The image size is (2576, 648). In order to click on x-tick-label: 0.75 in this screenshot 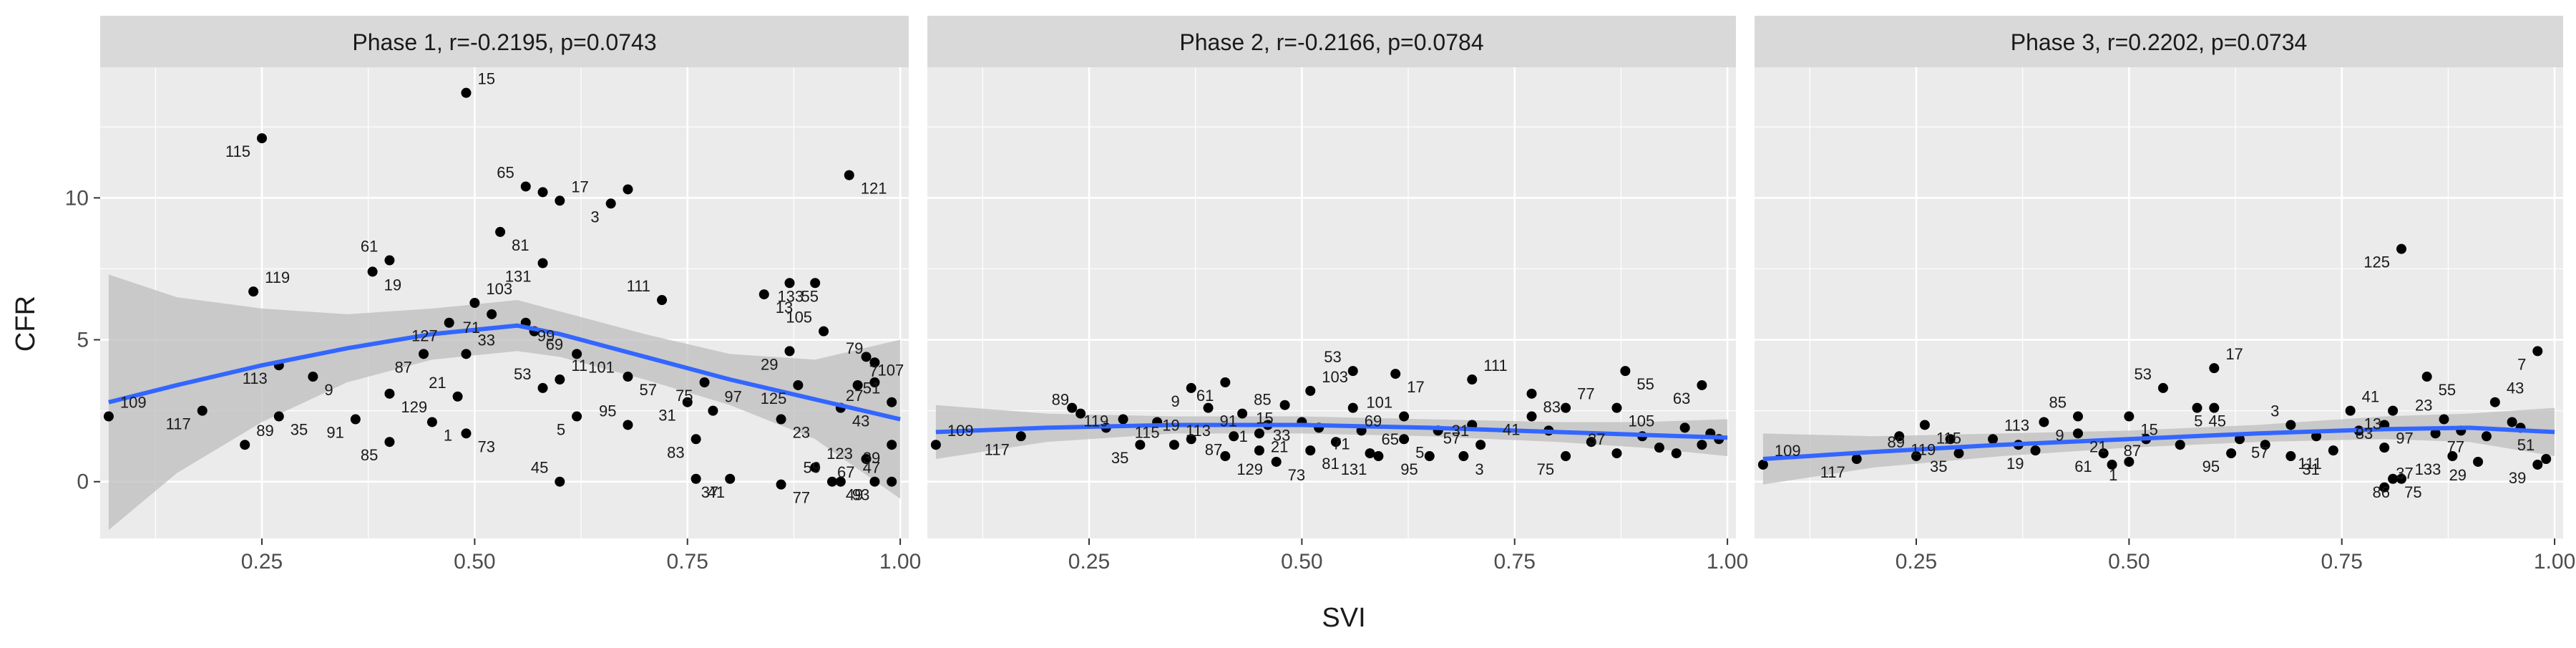, I will do `click(2342, 562)`.